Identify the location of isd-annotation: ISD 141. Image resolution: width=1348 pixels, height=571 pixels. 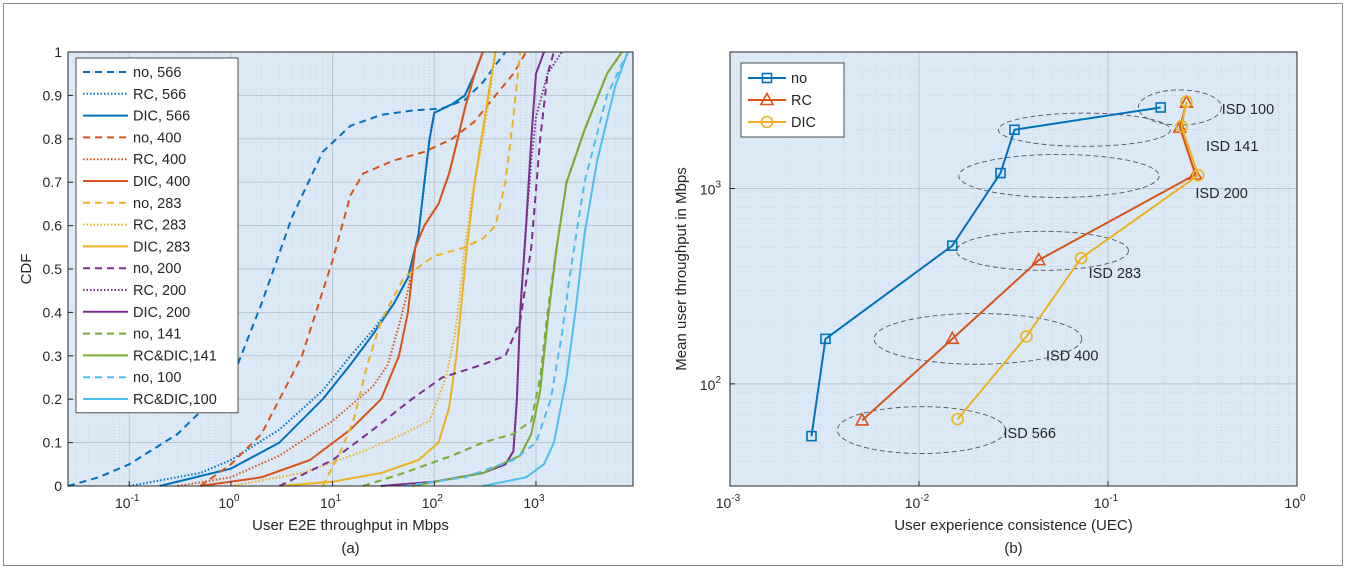
(1232, 147).